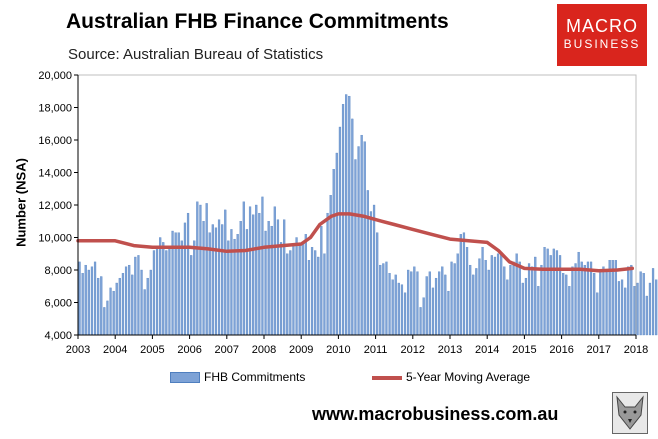 The image size is (658, 439). Describe the element at coordinates (255, 377) in the screenshot. I see `legend-label-bars: FHB Commitments` at that location.